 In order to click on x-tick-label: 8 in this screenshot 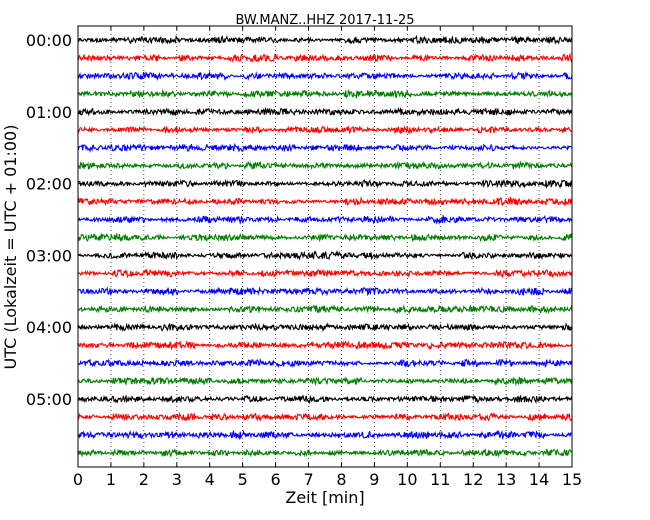, I will do `click(341, 479)`.